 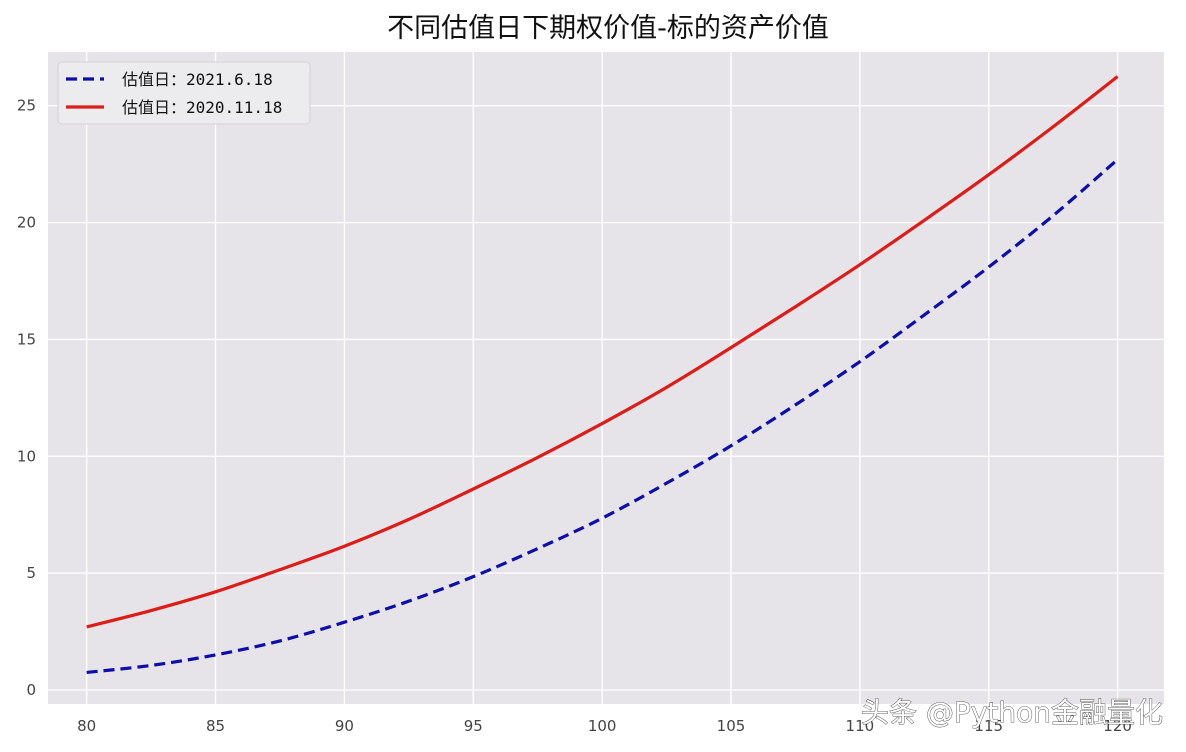 What do you see at coordinates (608, 28) in the screenshot?
I see `chart-title: 不同估值日下期权价值-标的资产价值` at bounding box center [608, 28].